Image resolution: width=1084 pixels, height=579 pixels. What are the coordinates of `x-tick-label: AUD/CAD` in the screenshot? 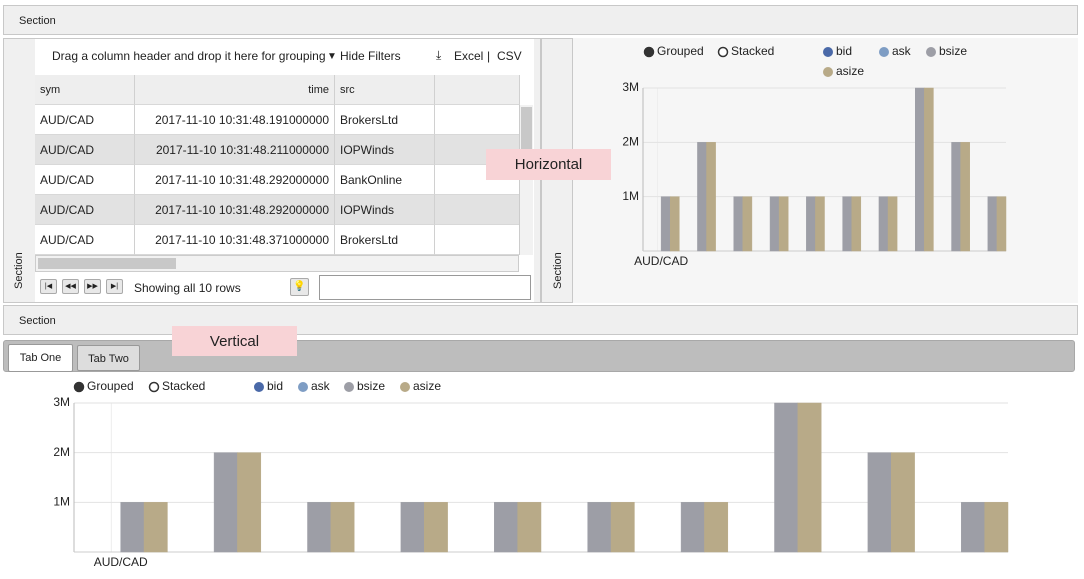 It's located at (121, 562).